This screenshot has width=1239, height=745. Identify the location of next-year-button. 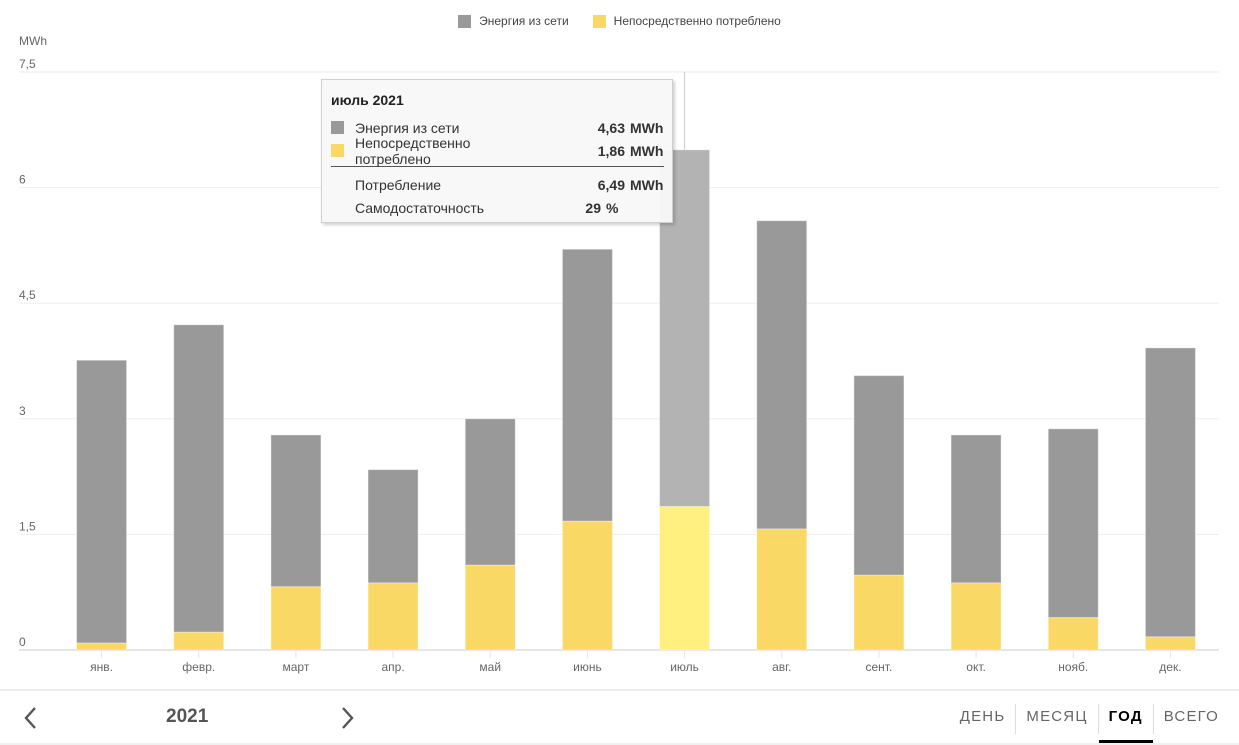
(348, 718).